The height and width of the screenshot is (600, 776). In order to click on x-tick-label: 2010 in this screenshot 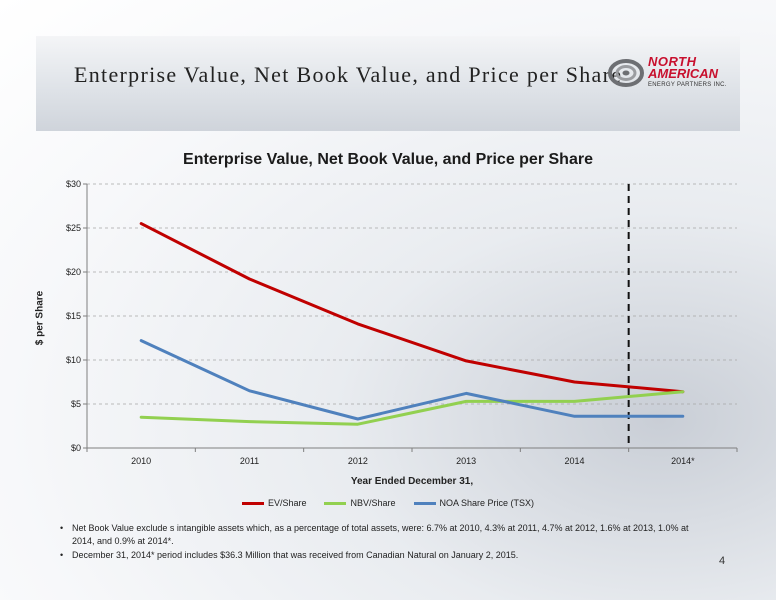, I will do `click(141, 461)`.